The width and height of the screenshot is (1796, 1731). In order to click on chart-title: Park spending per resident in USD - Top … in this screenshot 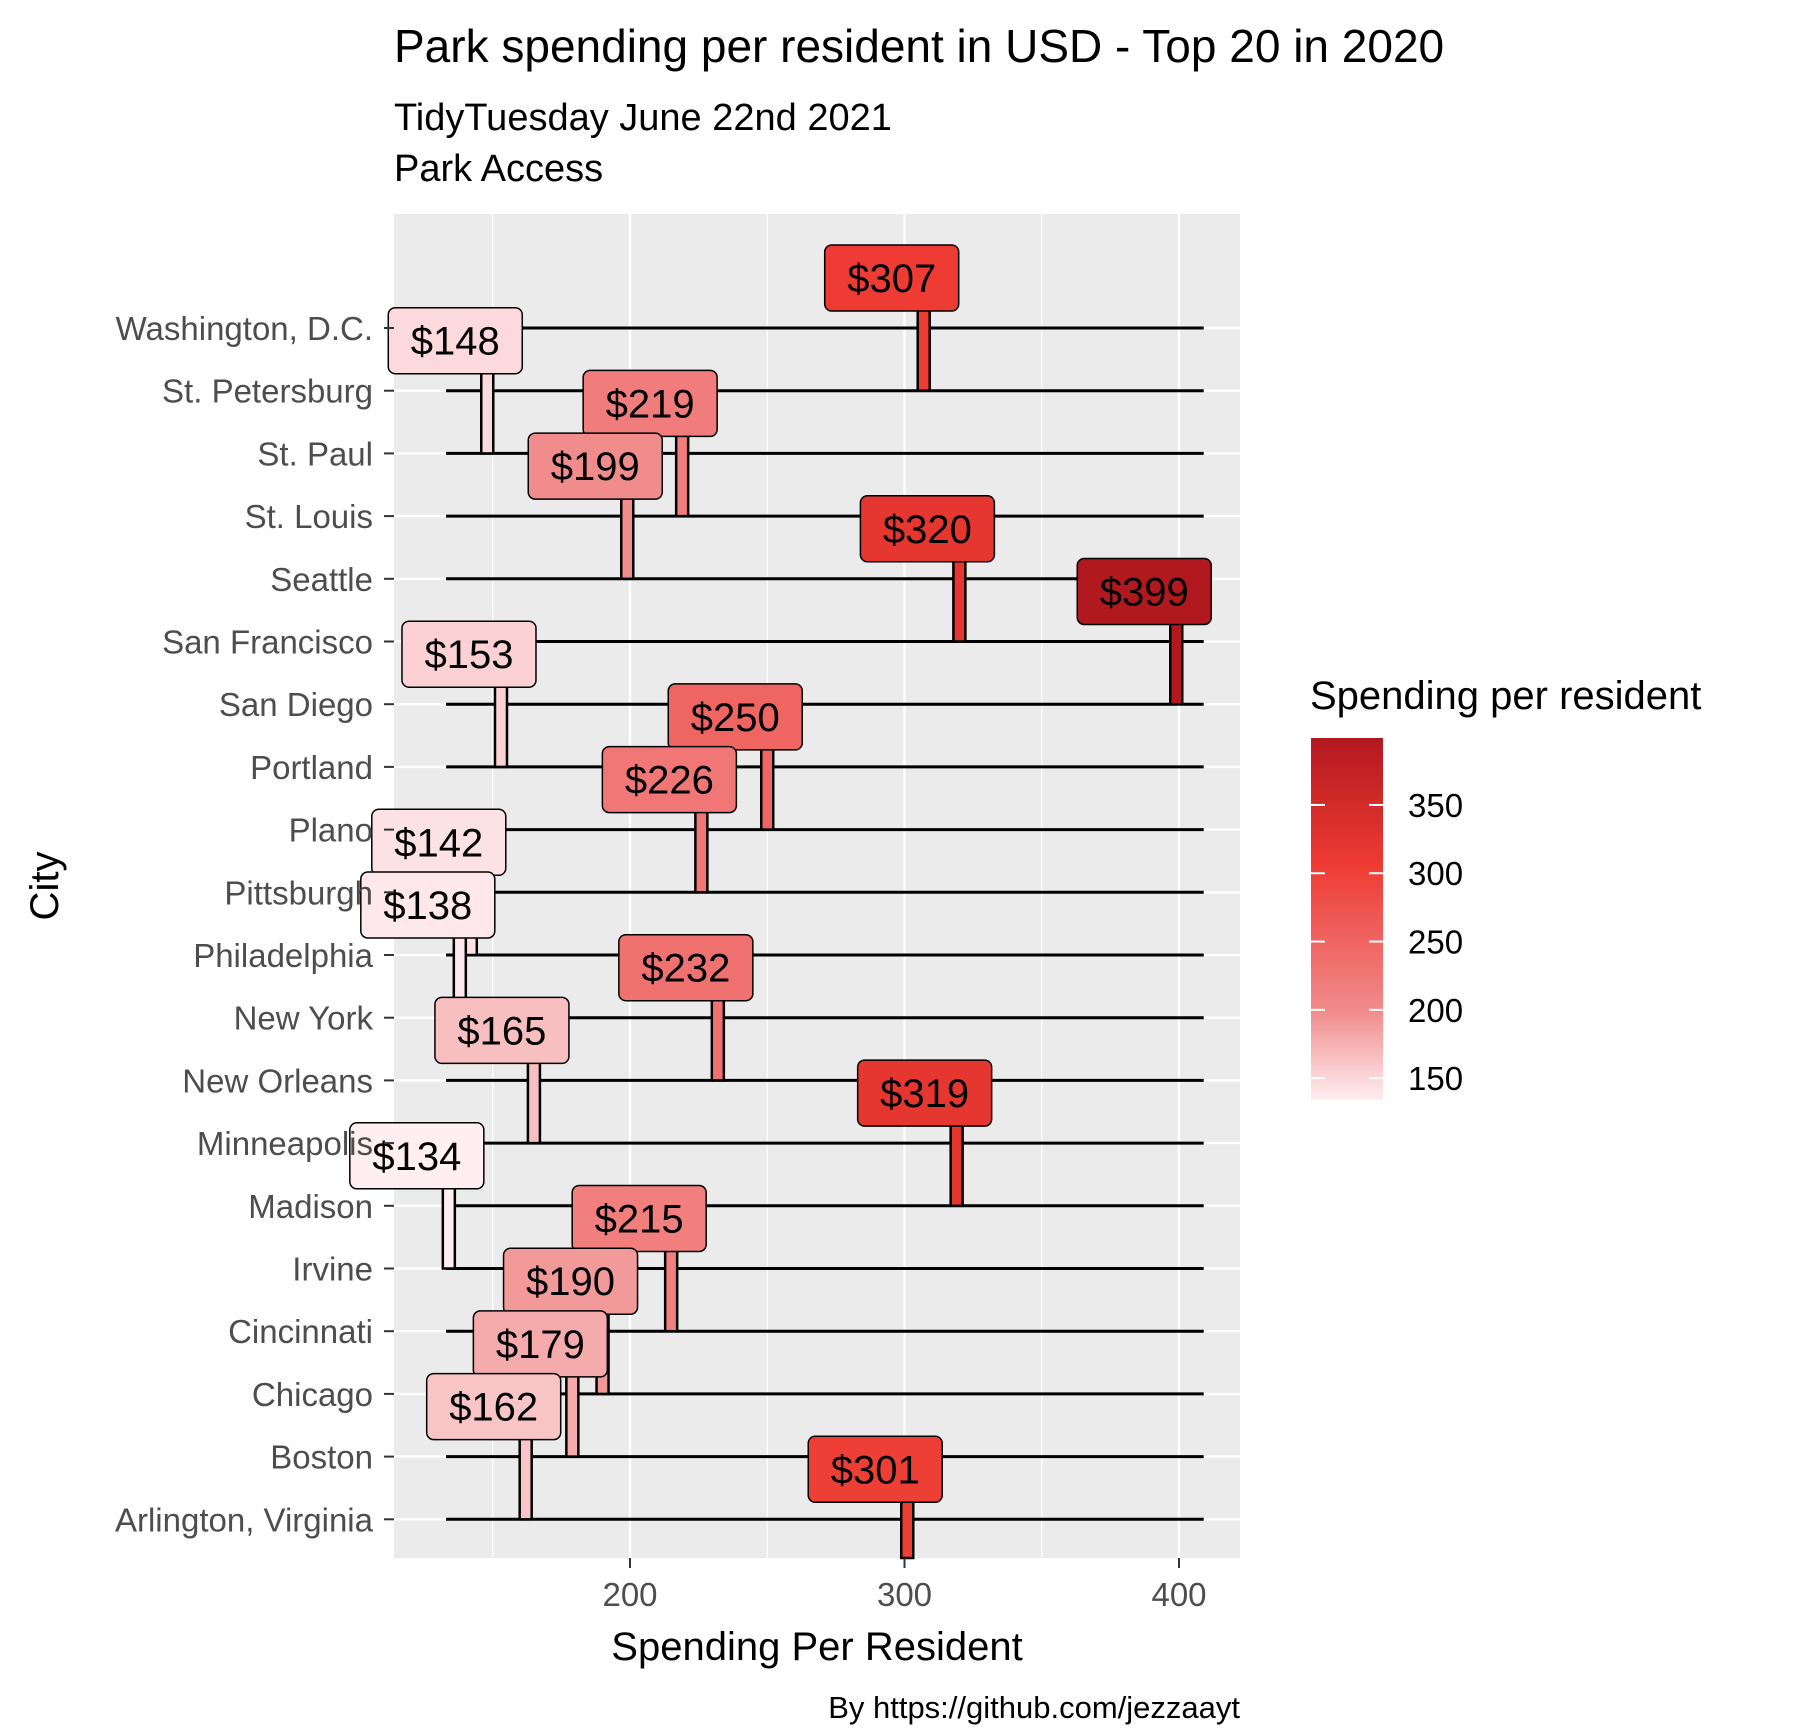, I will do `click(919, 46)`.